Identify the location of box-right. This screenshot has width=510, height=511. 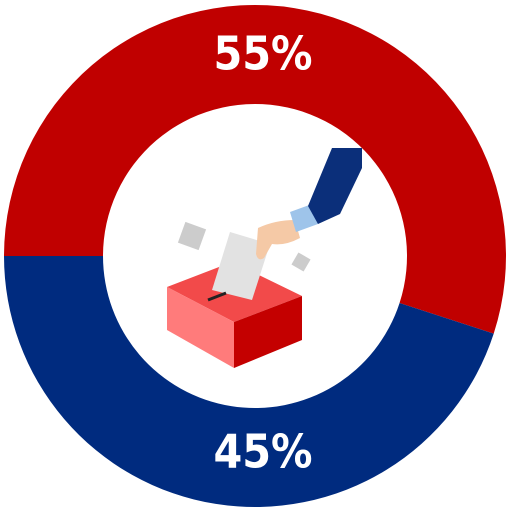
(268, 332).